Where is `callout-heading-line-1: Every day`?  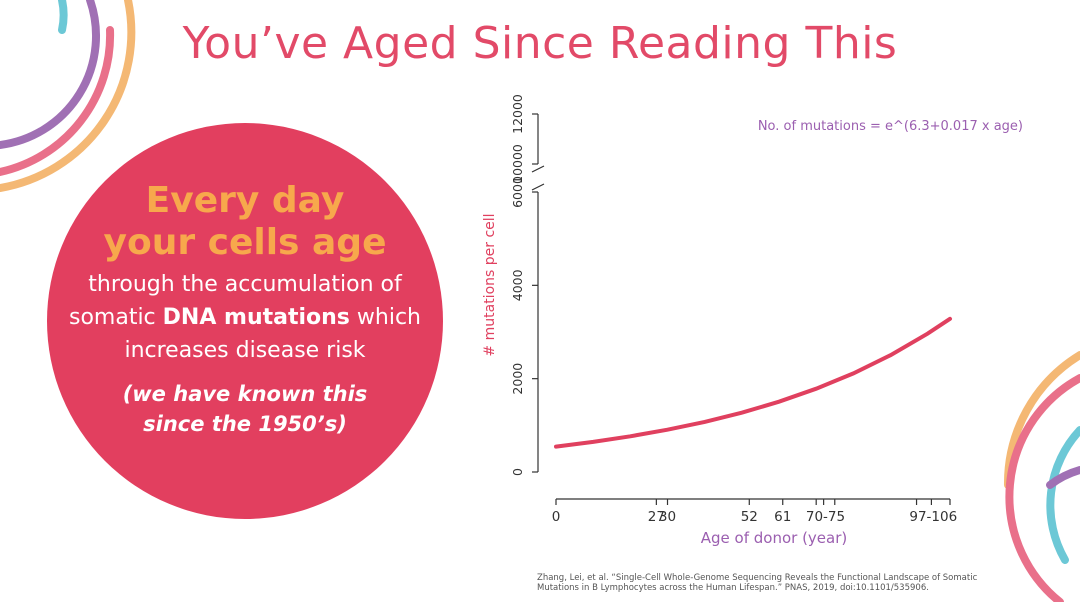
callout-heading-line-1: Every day is located at coordinates (245, 200).